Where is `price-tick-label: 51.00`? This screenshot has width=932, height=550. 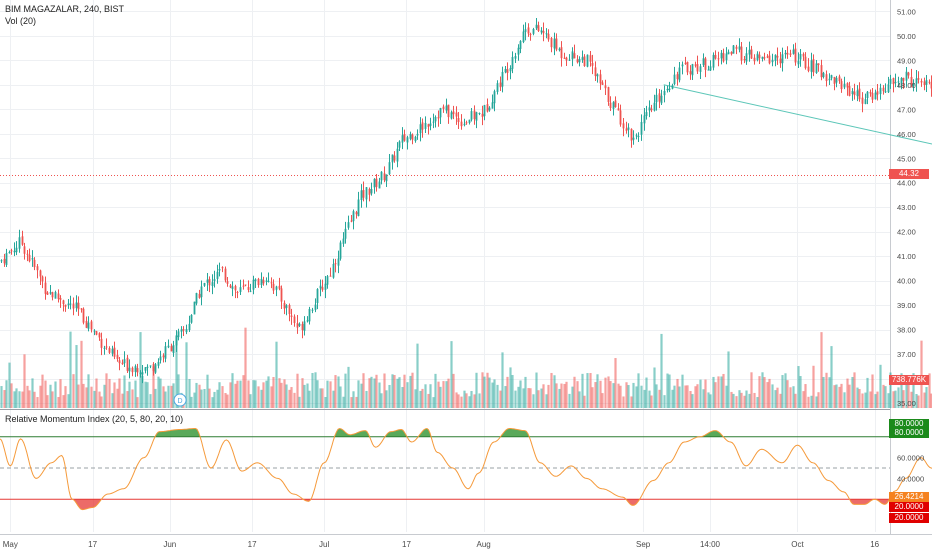 price-tick-label: 51.00 is located at coordinates (906, 11).